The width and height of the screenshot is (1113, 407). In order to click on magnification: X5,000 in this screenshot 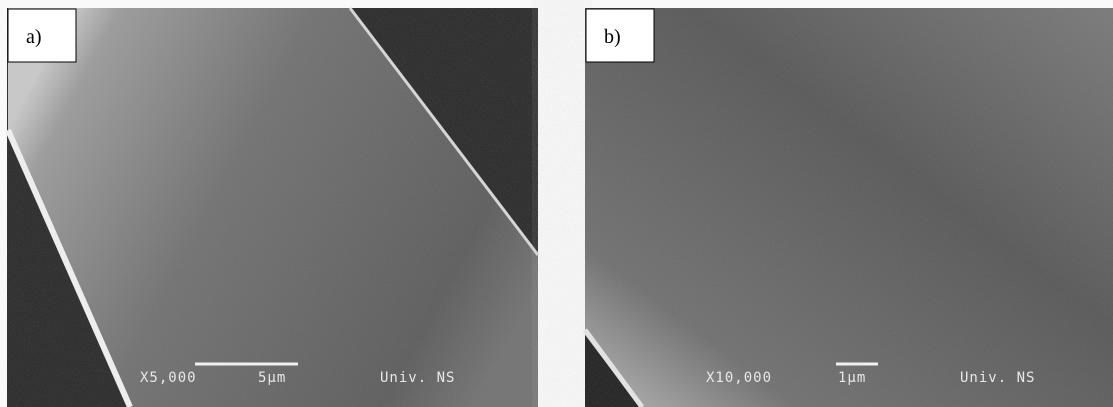, I will do `click(168, 378)`.